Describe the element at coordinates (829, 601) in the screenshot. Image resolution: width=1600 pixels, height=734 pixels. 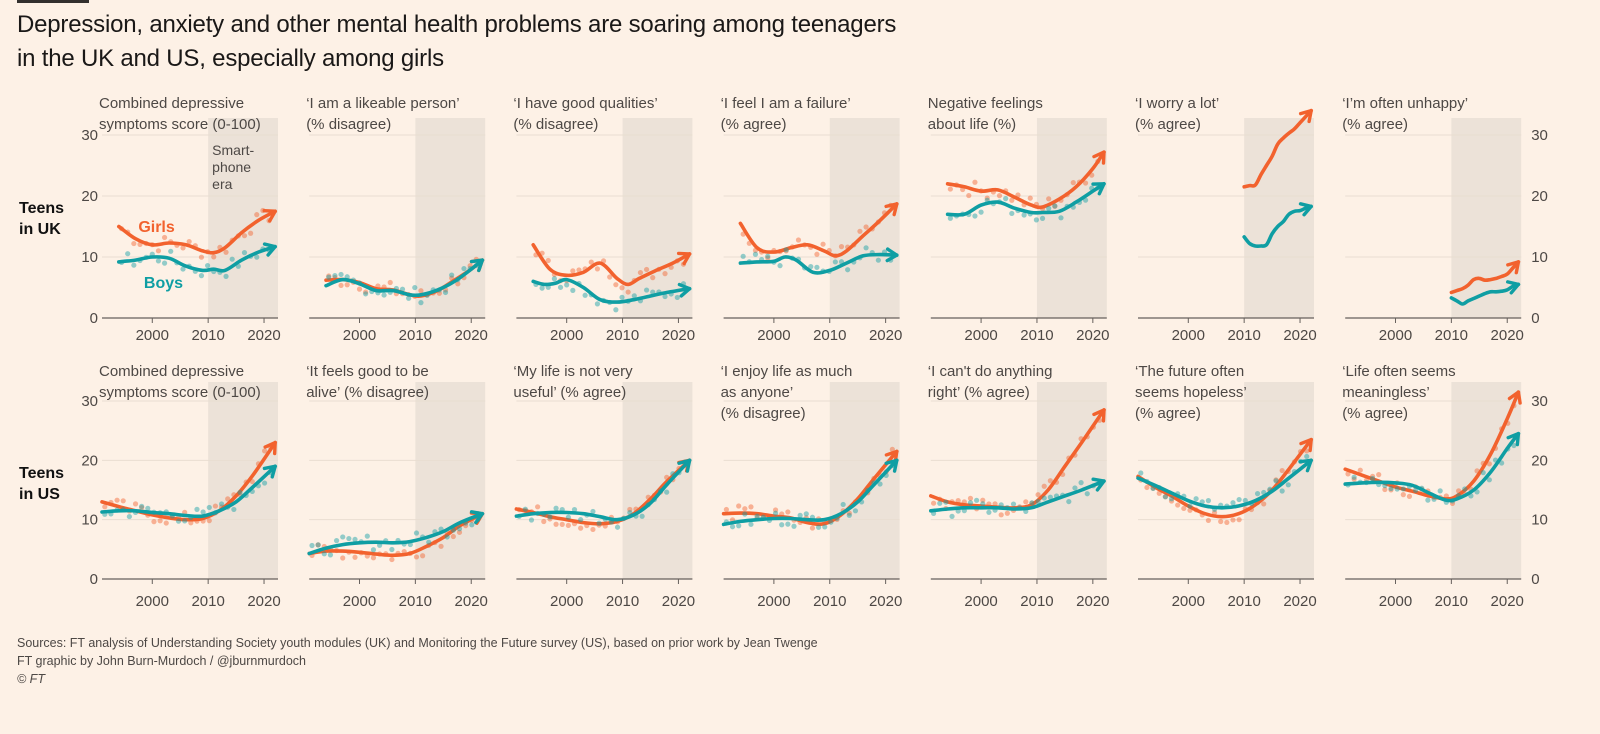
I see `x-tick-label-2010: 2010` at that location.